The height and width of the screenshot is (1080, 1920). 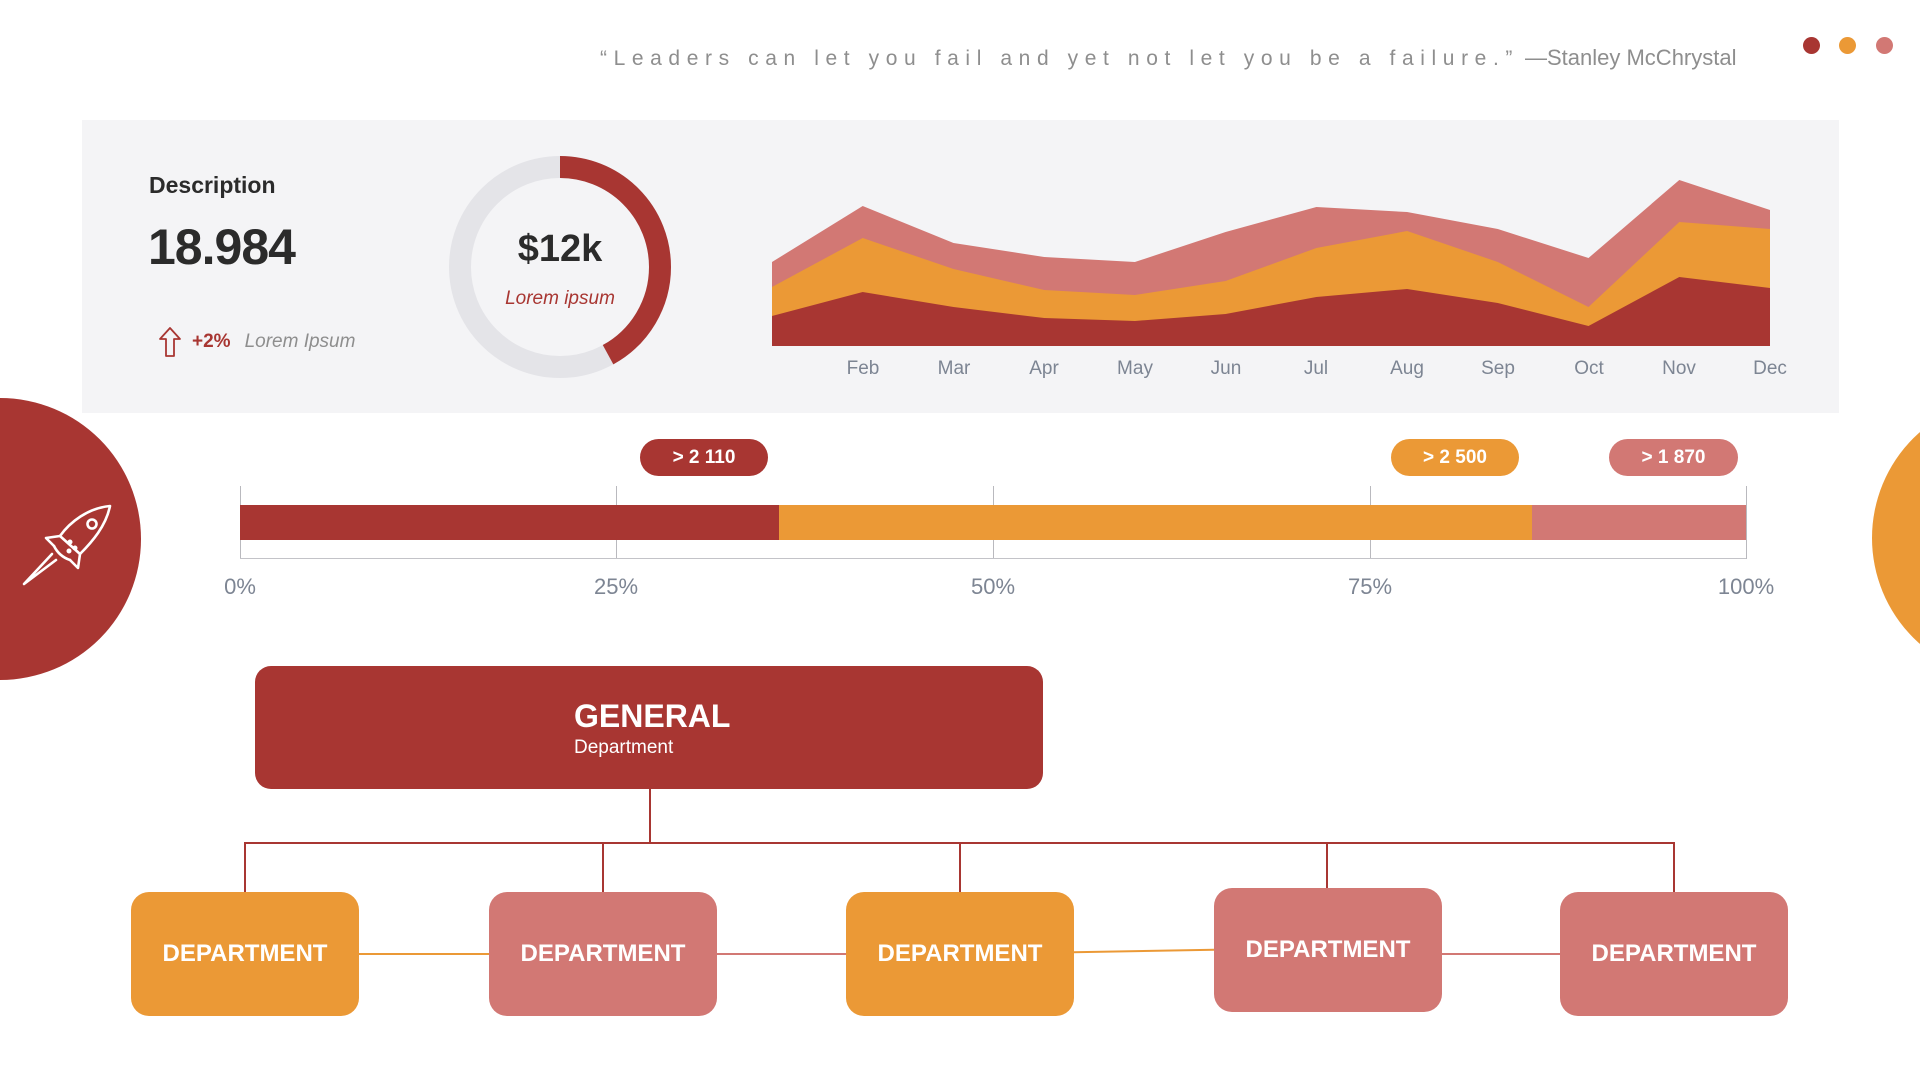 I want to click on month-label: Feb, so click(x=863, y=368).